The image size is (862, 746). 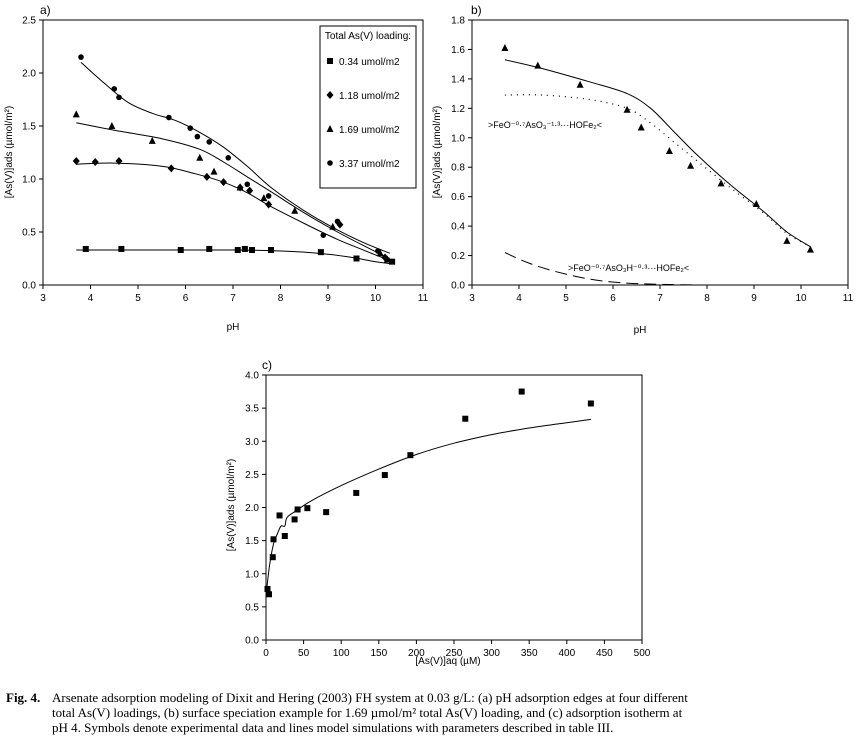 What do you see at coordinates (707, 298) in the screenshot?
I see `x-tick-label: 8` at bounding box center [707, 298].